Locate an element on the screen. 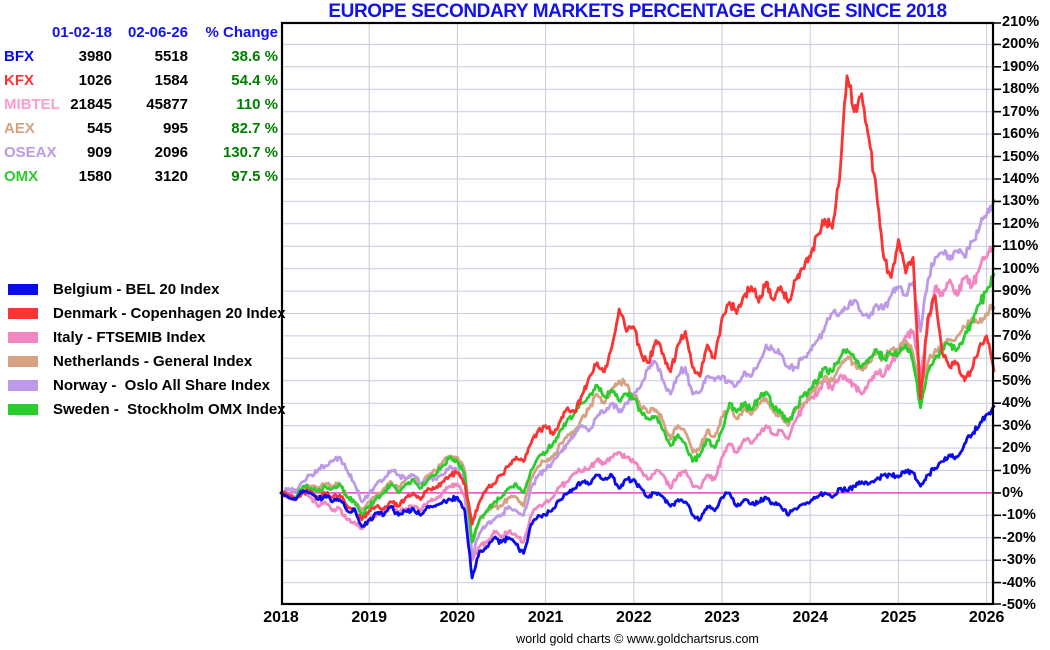  percent-change-value: 130.7 % is located at coordinates (250, 152).